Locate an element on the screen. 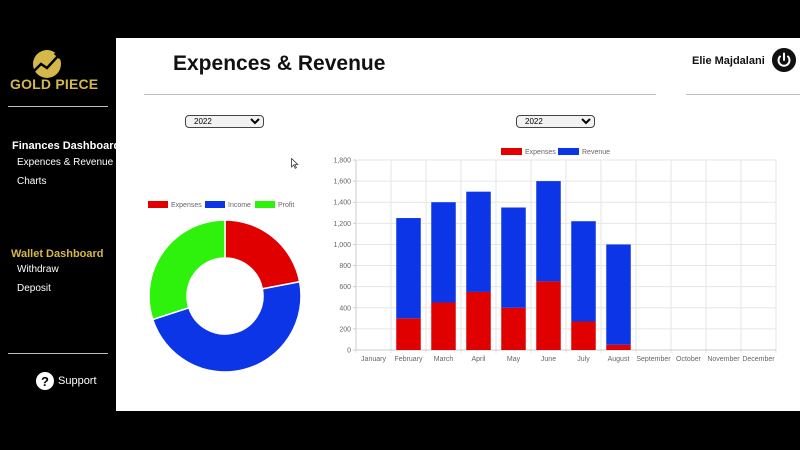 This screenshot has width=800, height=450. x-tick-label-september: September is located at coordinates (653, 359).